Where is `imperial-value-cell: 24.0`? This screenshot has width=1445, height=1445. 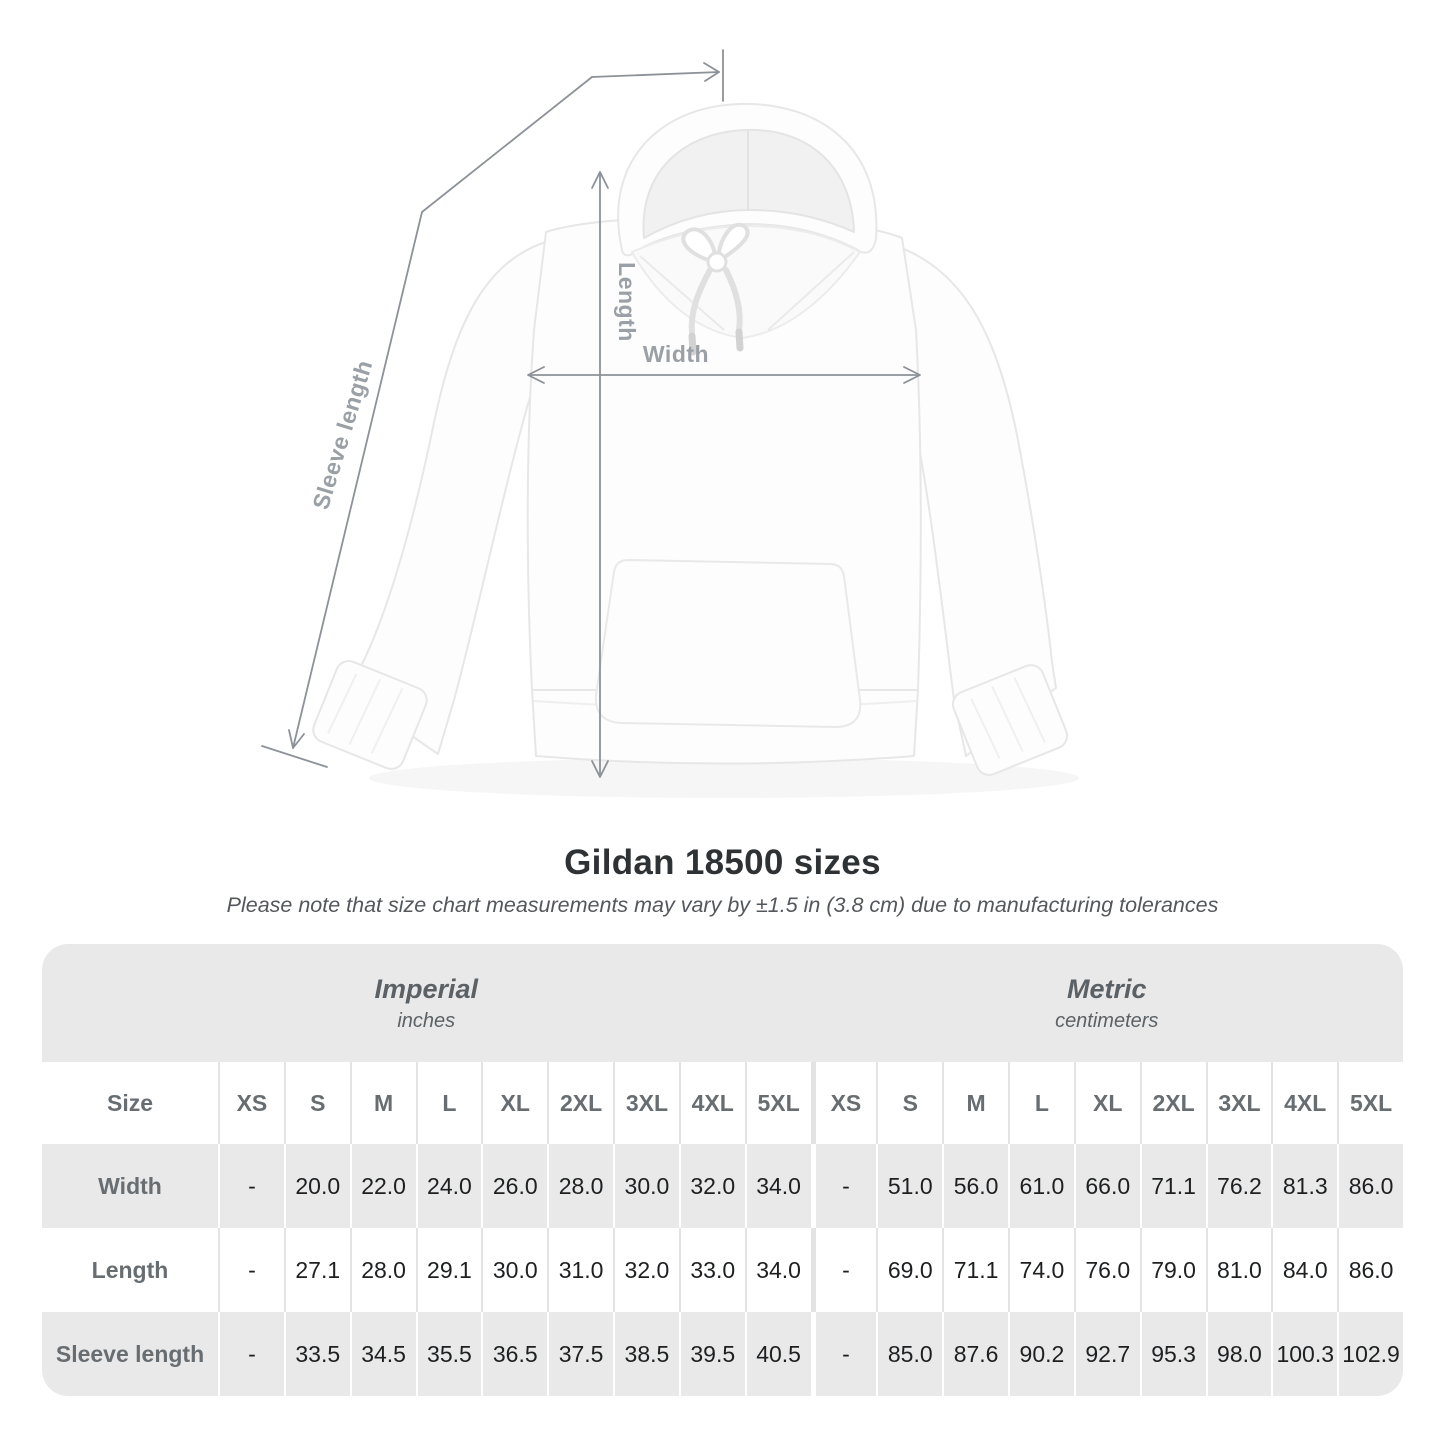 imperial-value-cell: 24.0 is located at coordinates (448, 1186).